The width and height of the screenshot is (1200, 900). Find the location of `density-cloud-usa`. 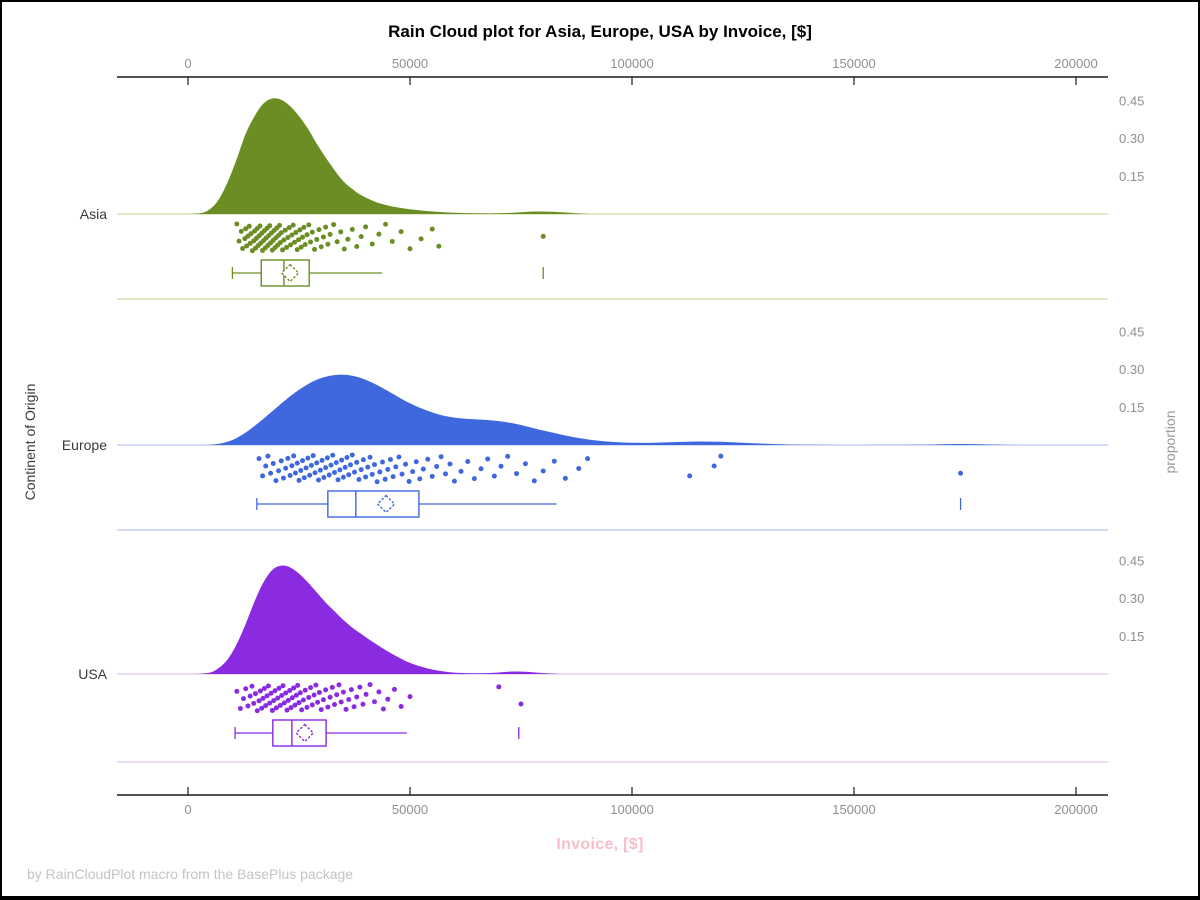

density-cloud-usa is located at coordinates (636, 619).